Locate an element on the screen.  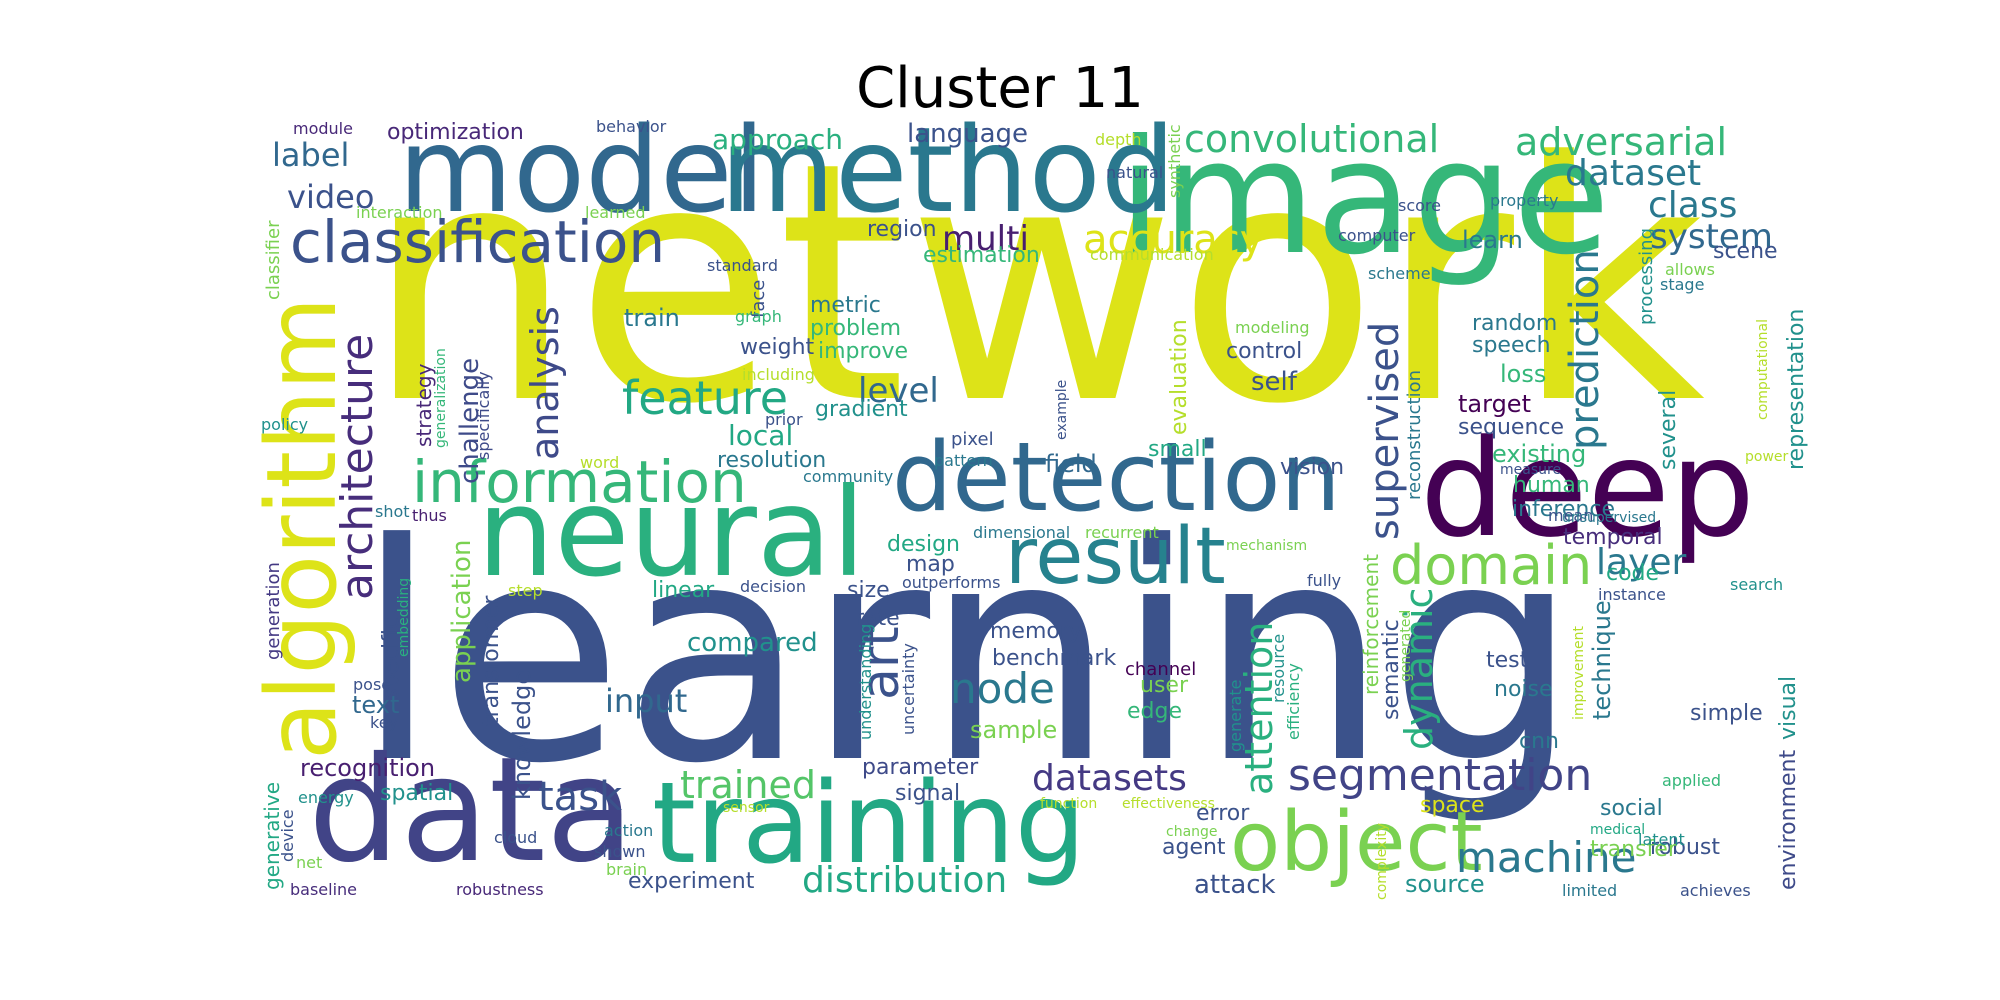
cloud-word-effectiveness: effectiveness is located at coordinates (1168, 804).